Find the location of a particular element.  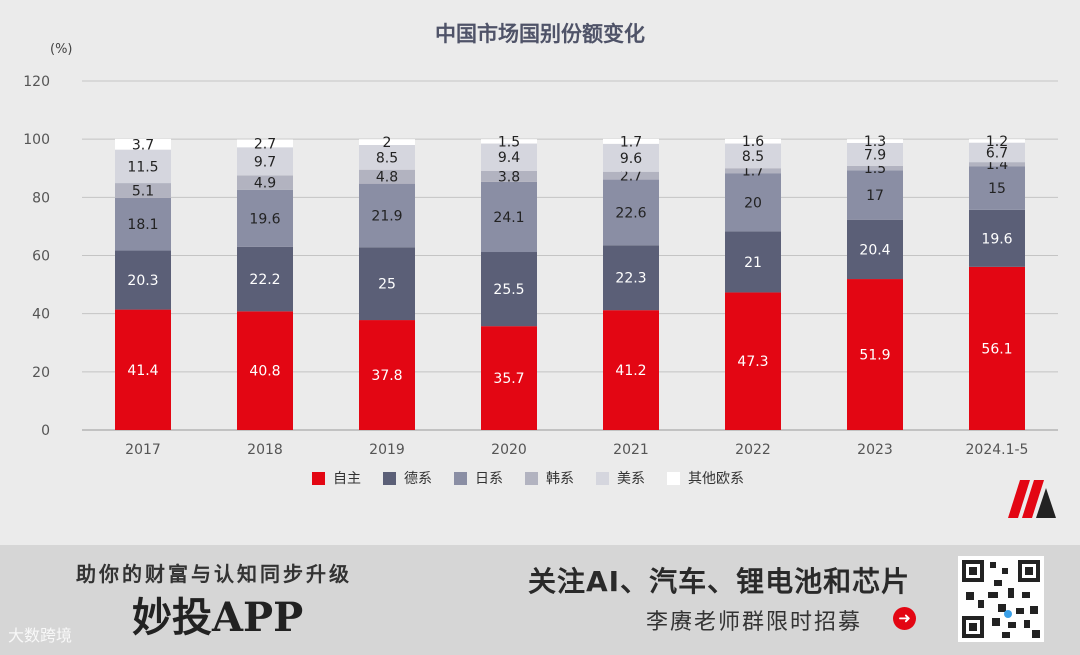

data-label: 47.3 is located at coordinates (752, 362).